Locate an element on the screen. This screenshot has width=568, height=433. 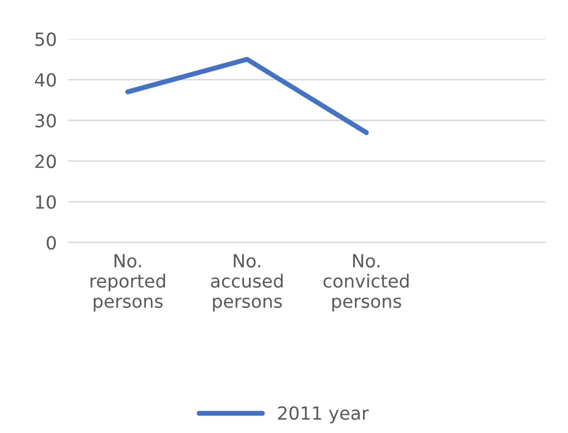
y-tick-label: 30 is located at coordinates (45, 121).